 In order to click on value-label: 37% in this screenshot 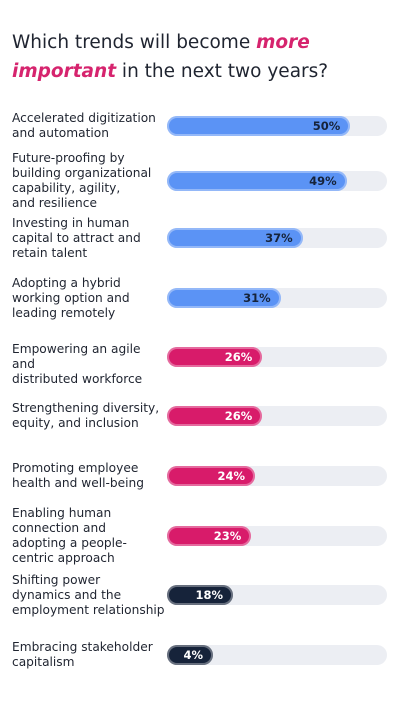, I will do `click(279, 238)`.